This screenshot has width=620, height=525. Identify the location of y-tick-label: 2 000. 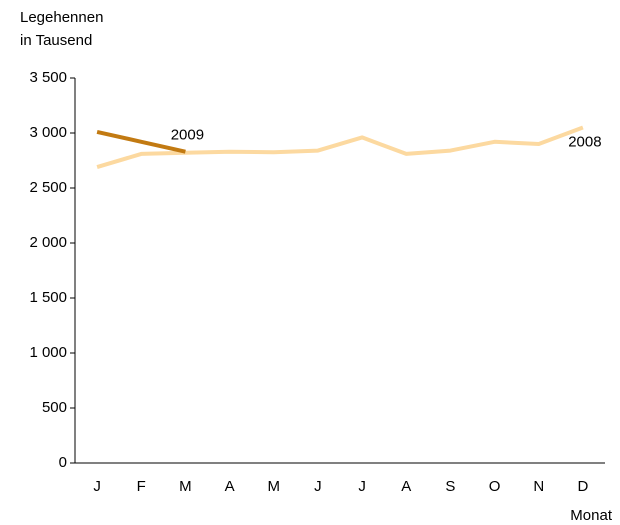
(48, 242).